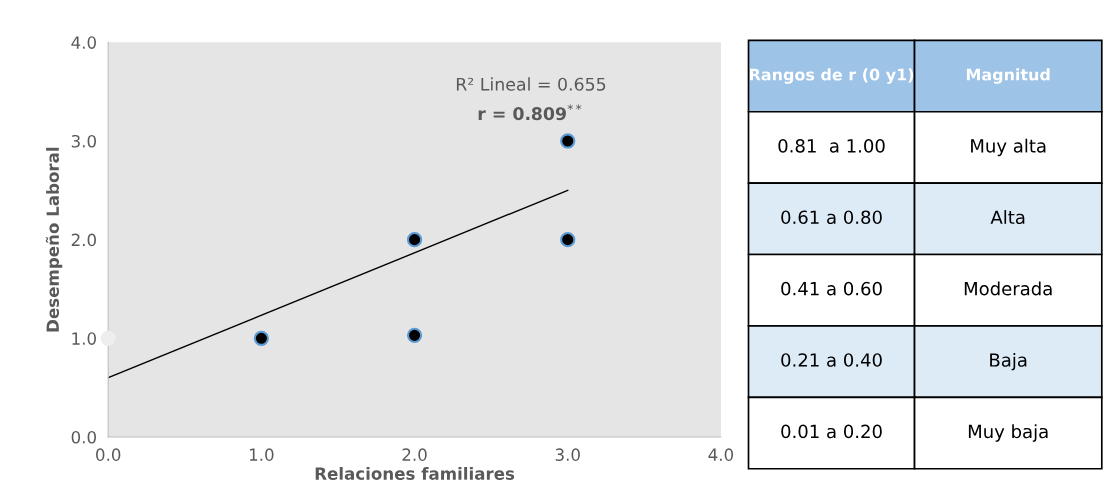 The image size is (1104, 504). I want to click on x-tick-label: 3.0, so click(567, 454).